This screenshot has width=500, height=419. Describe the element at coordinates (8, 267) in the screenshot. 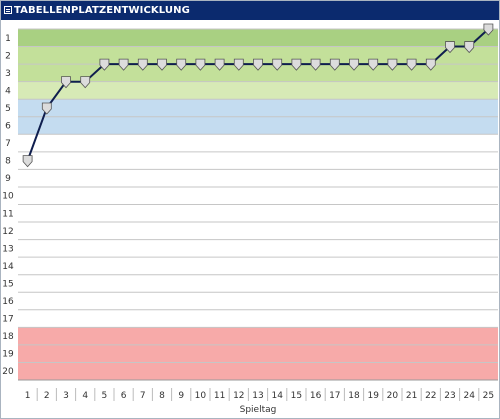

I see `y-tick-label: 14` at that location.